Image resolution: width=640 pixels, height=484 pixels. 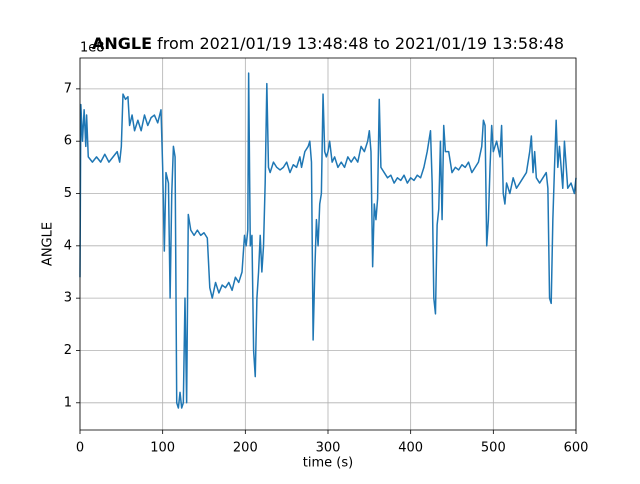 What do you see at coordinates (68, 88) in the screenshot?
I see `y-tick-label: 7` at bounding box center [68, 88].